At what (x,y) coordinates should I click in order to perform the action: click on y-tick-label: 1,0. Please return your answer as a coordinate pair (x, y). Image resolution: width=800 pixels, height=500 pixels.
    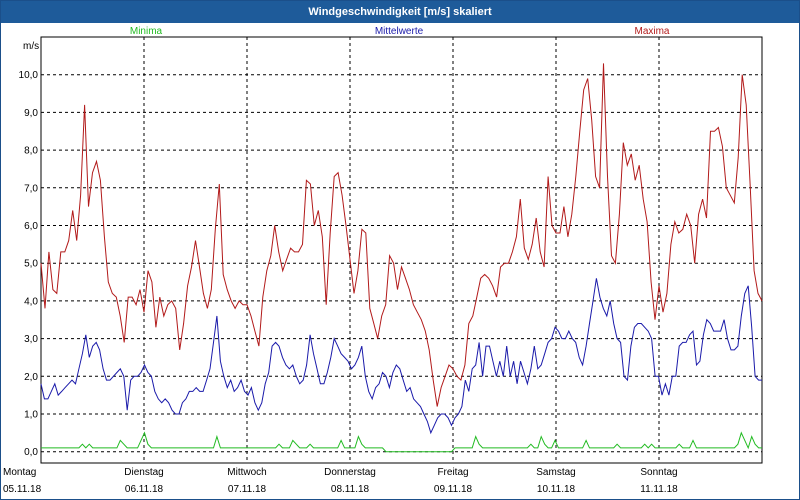
    Looking at the image, I should click on (31, 414).